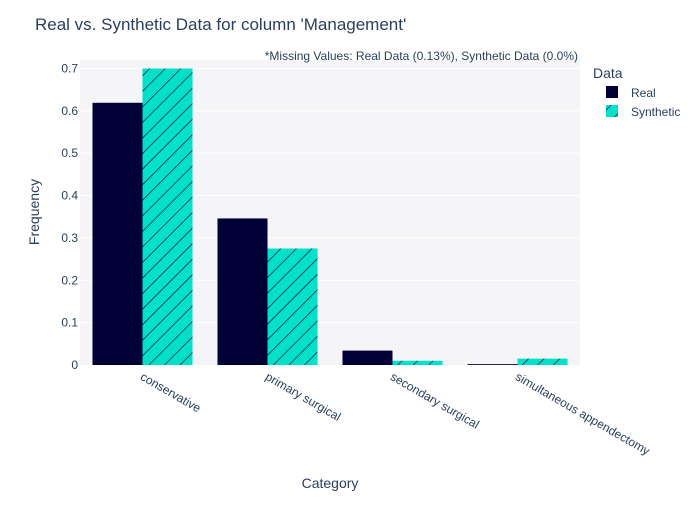 The width and height of the screenshot is (700, 505). Describe the element at coordinates (69, 216) in the screenshot. I see `y-axis-ticks: 0 0.1 0.2 0.3 0.4 0.5 0.6 0.7` at that location.